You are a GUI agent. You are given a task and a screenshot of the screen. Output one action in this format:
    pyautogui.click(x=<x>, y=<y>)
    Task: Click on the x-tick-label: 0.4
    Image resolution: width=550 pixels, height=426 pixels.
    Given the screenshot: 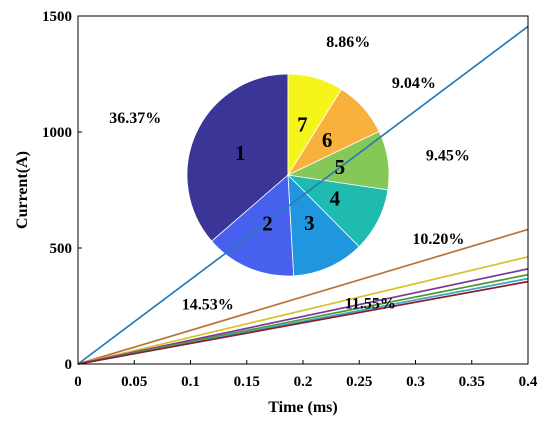 What is the action you would take?
    pyautogui.click(x=528, y=382)
    